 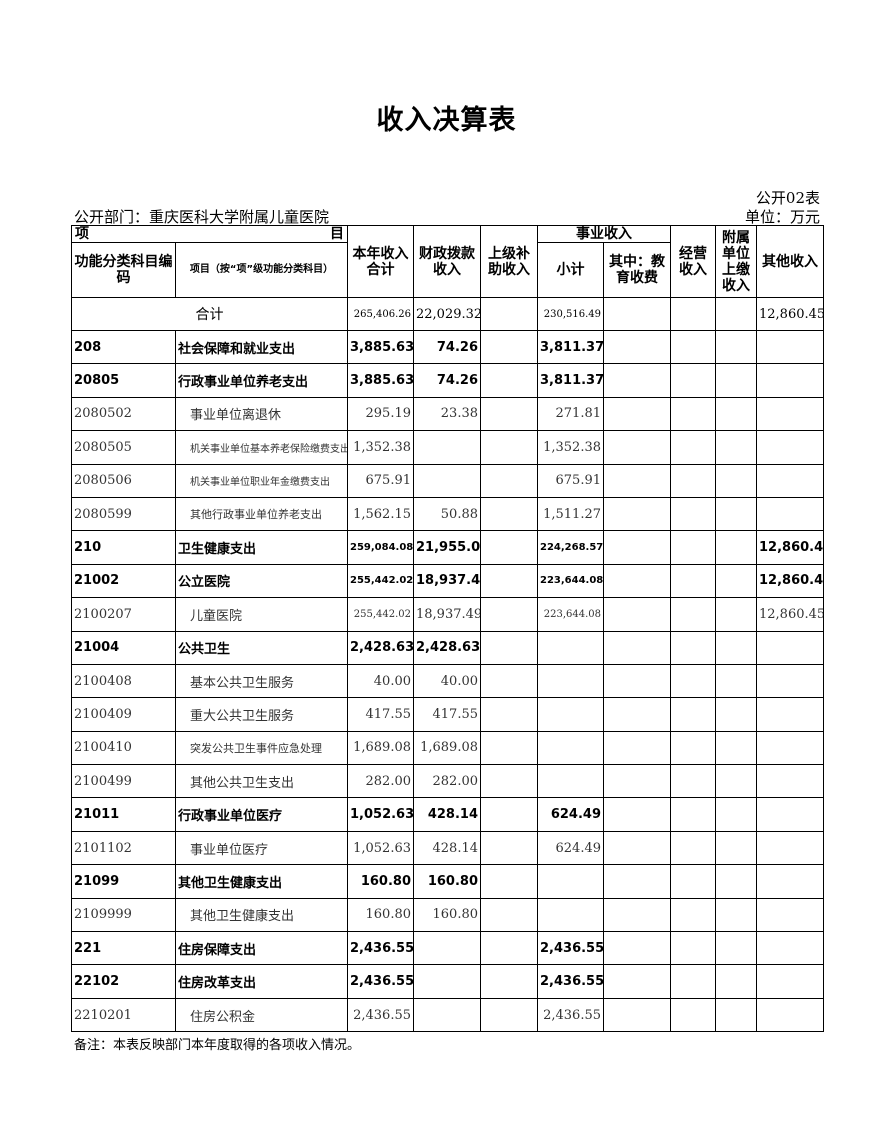 What do you see at coordinates (123, 848) in the screenshot?
I see `cell-code: 2101102` at bounding box center [123, 848].